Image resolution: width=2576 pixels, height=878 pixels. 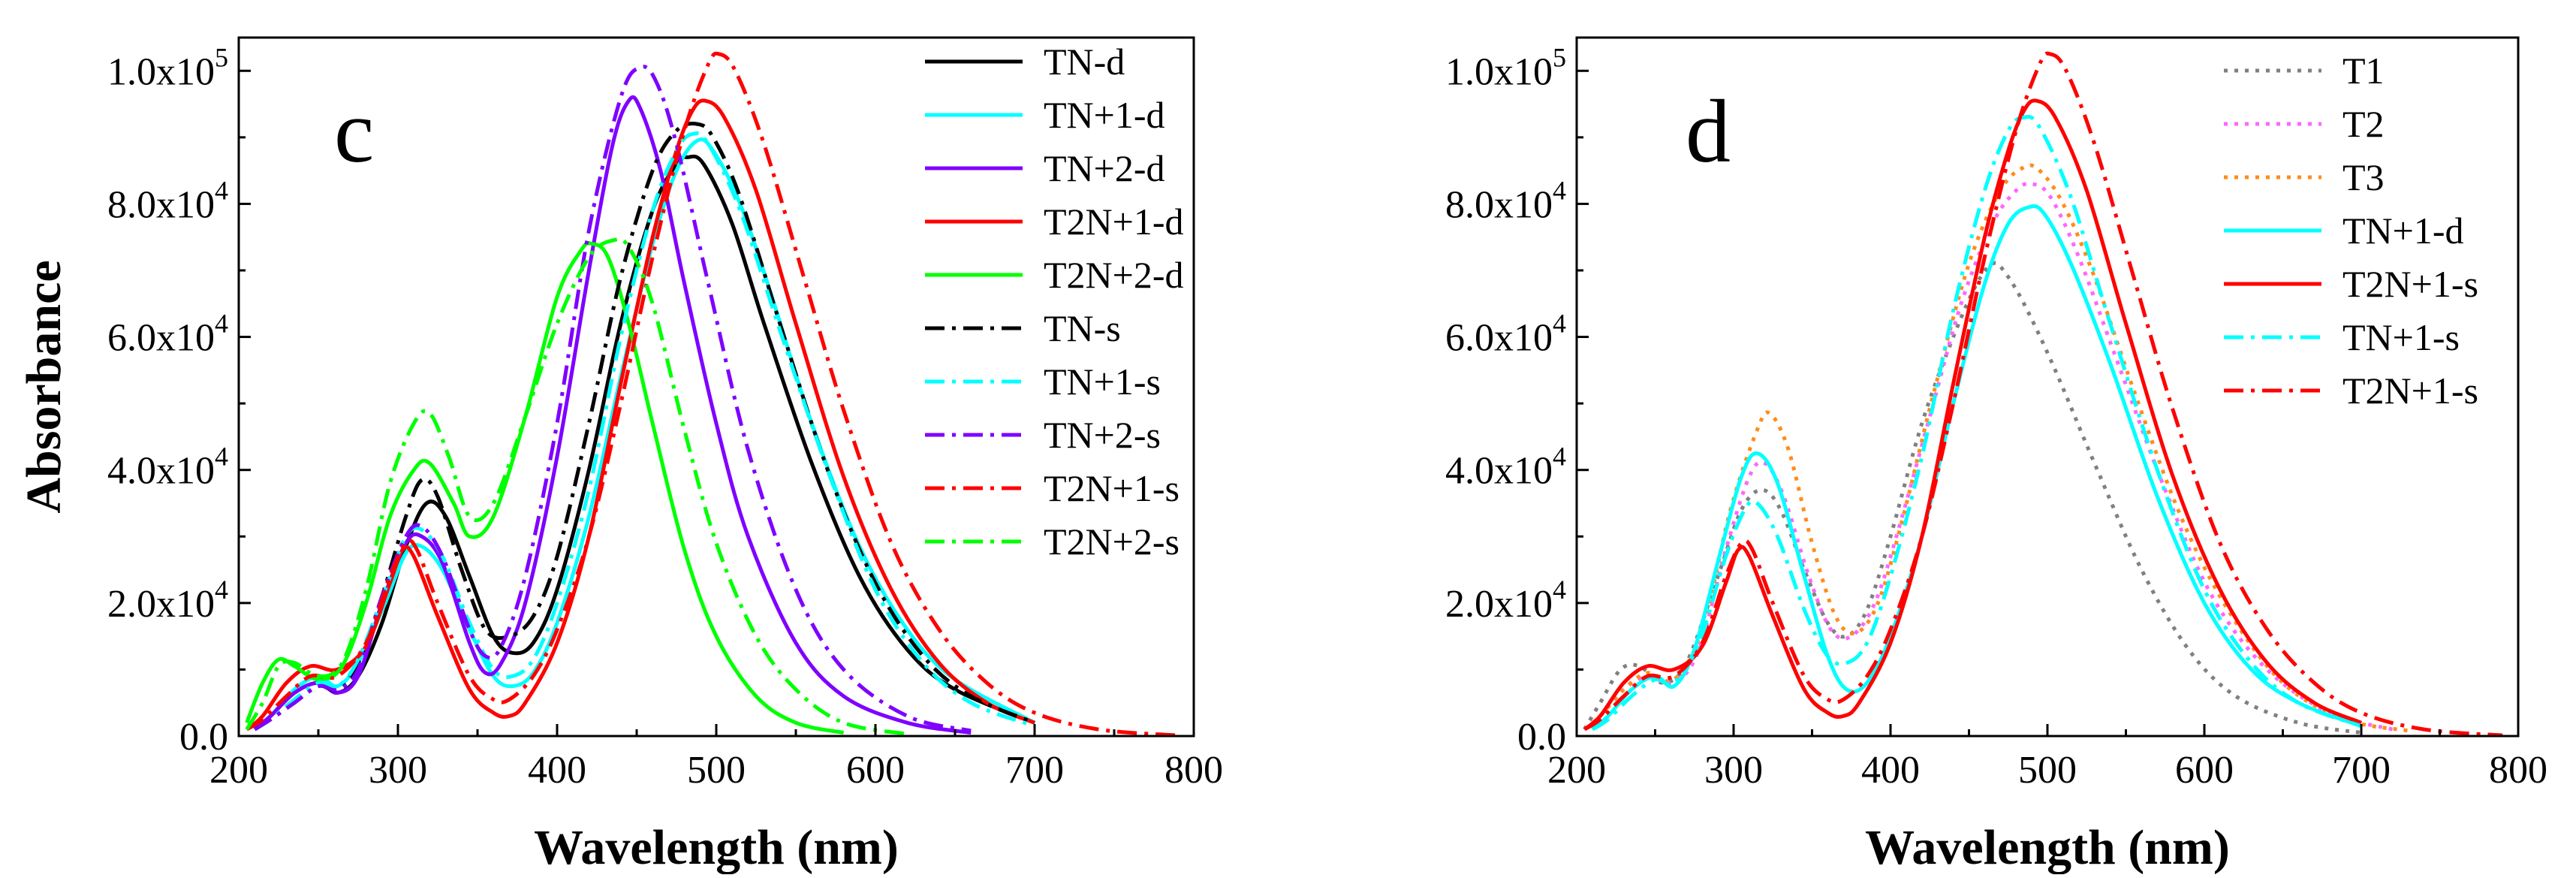 I want to click on legend-label: T2N+2-s, so click(x=1112, y=541).